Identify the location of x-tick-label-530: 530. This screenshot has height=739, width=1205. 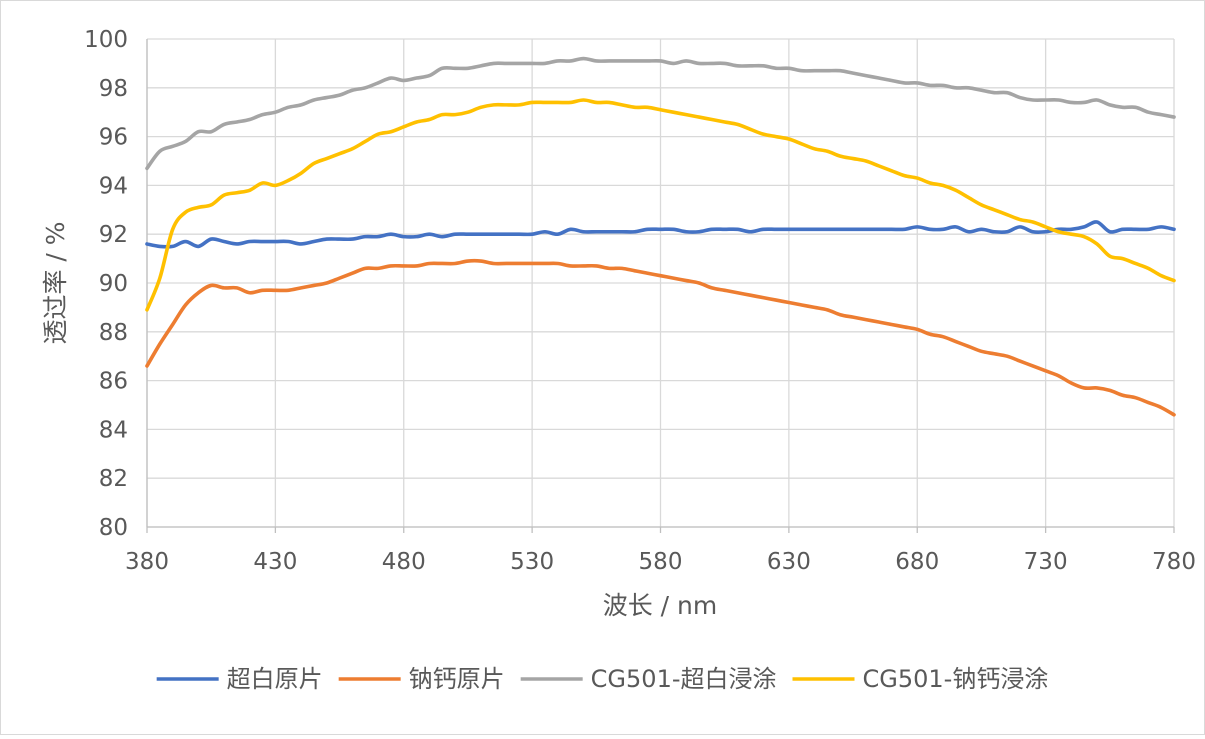
(532, 562).